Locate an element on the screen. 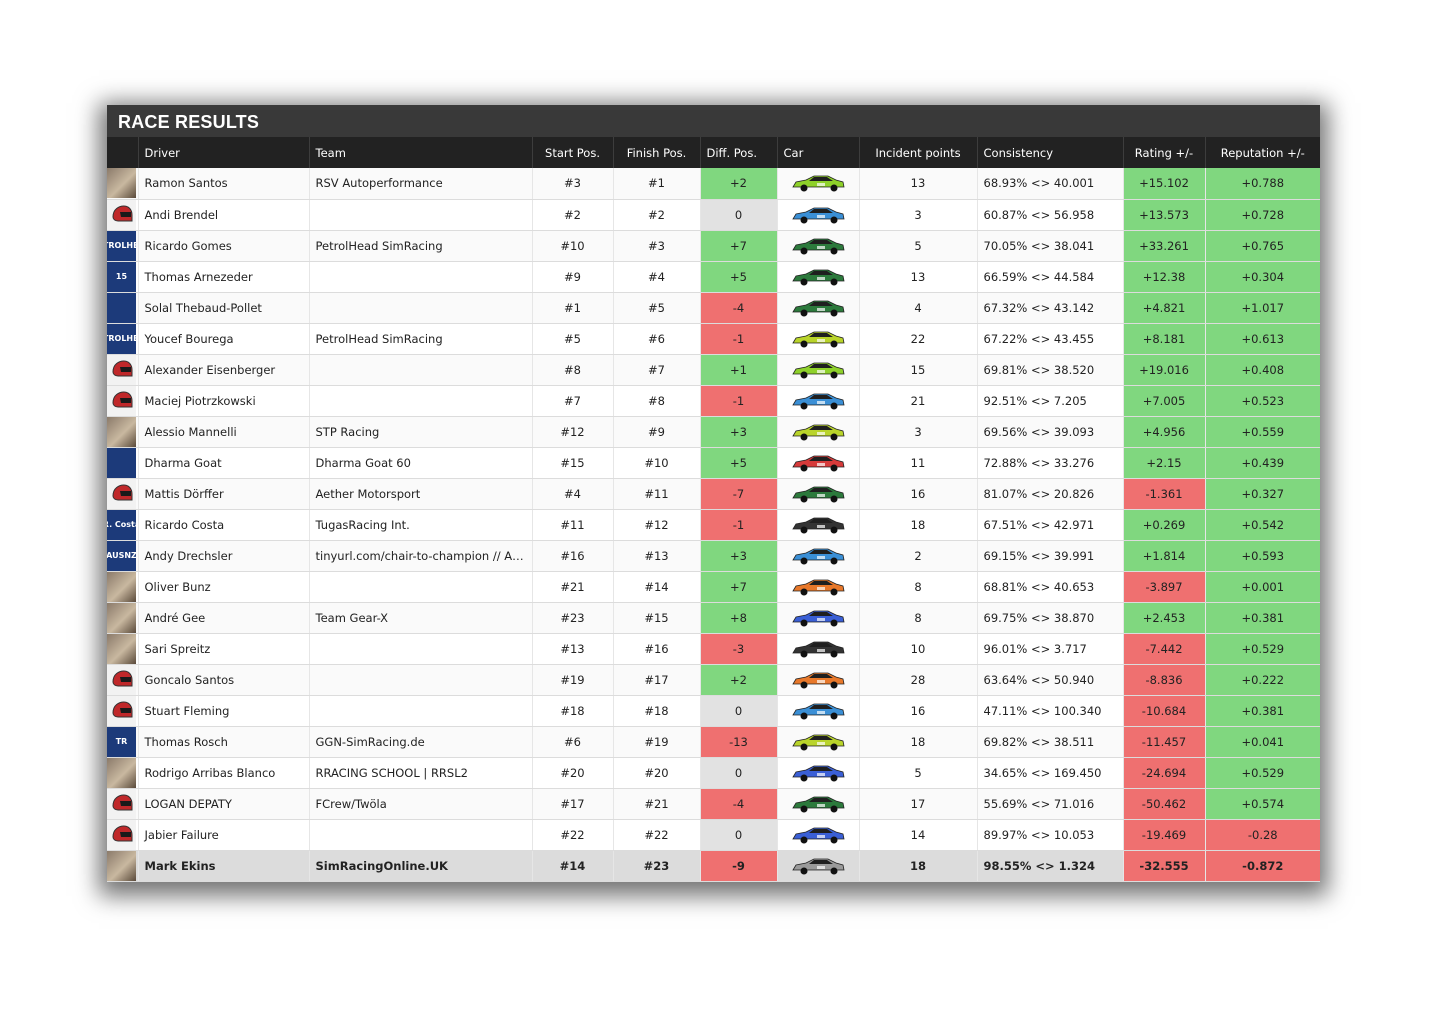 The width and height of the screenshot is (1450, 1014). col-driver: Driver is located at coordinates (223, 152).